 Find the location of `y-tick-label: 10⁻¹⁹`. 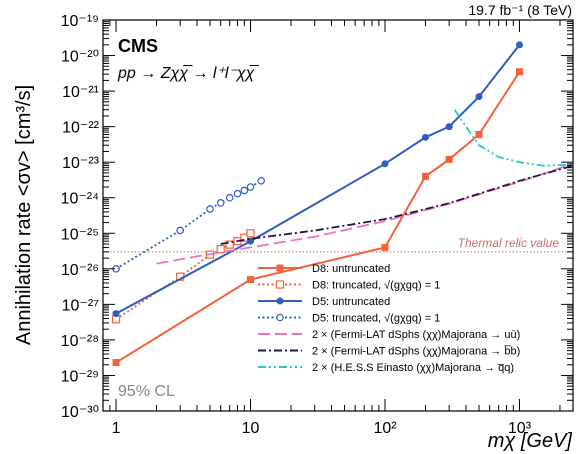

y-tick-label: 10⁻¹⁹ is located at coordinates (80, 21).